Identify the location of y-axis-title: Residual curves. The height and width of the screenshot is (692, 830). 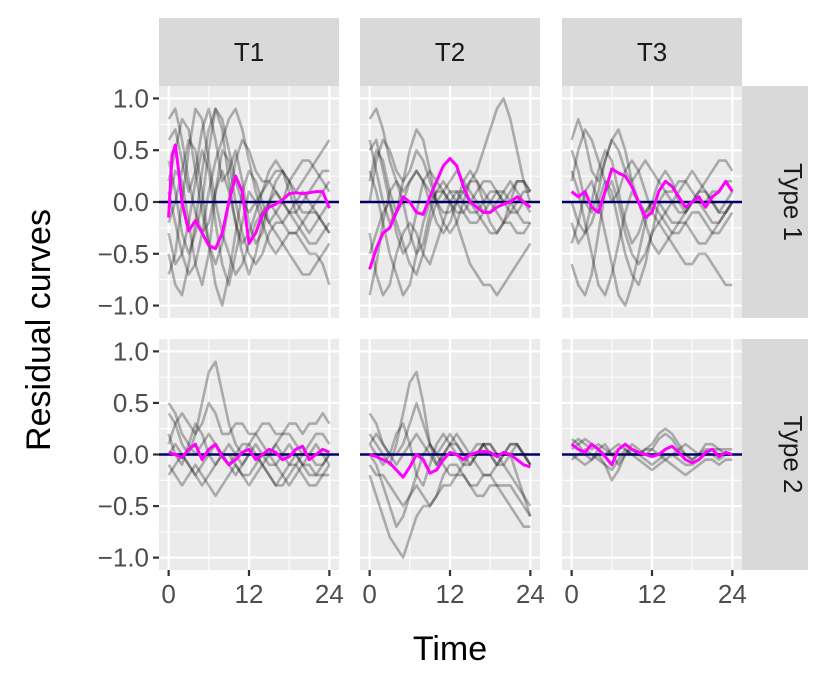
(39, 330).